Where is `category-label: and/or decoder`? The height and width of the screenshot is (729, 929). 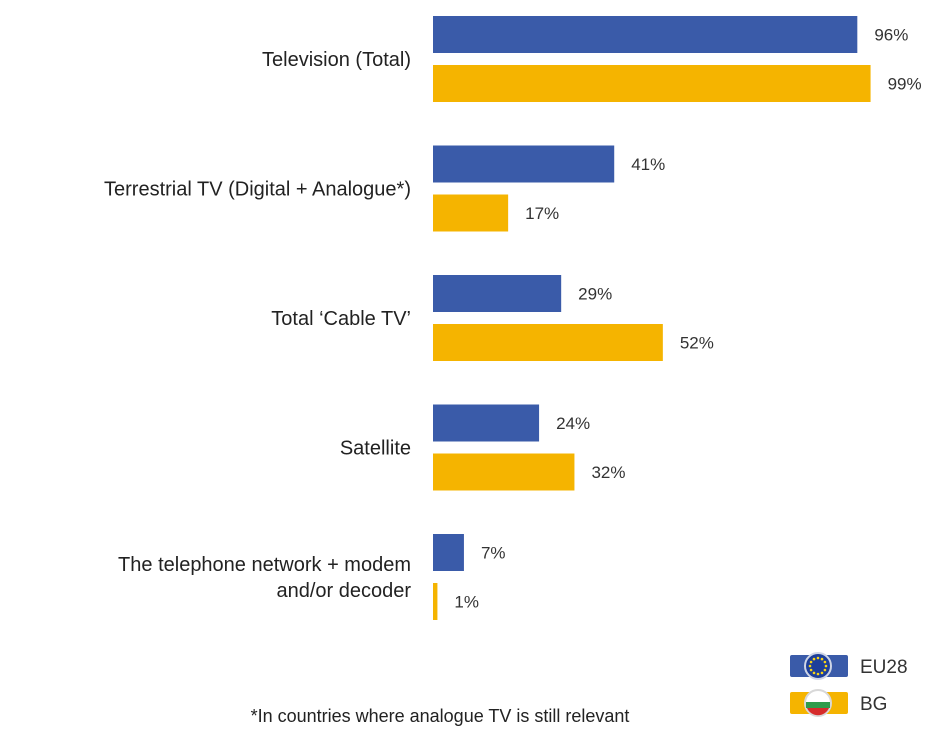
category-label: and/or decoder is located at coordinates (343, 591).